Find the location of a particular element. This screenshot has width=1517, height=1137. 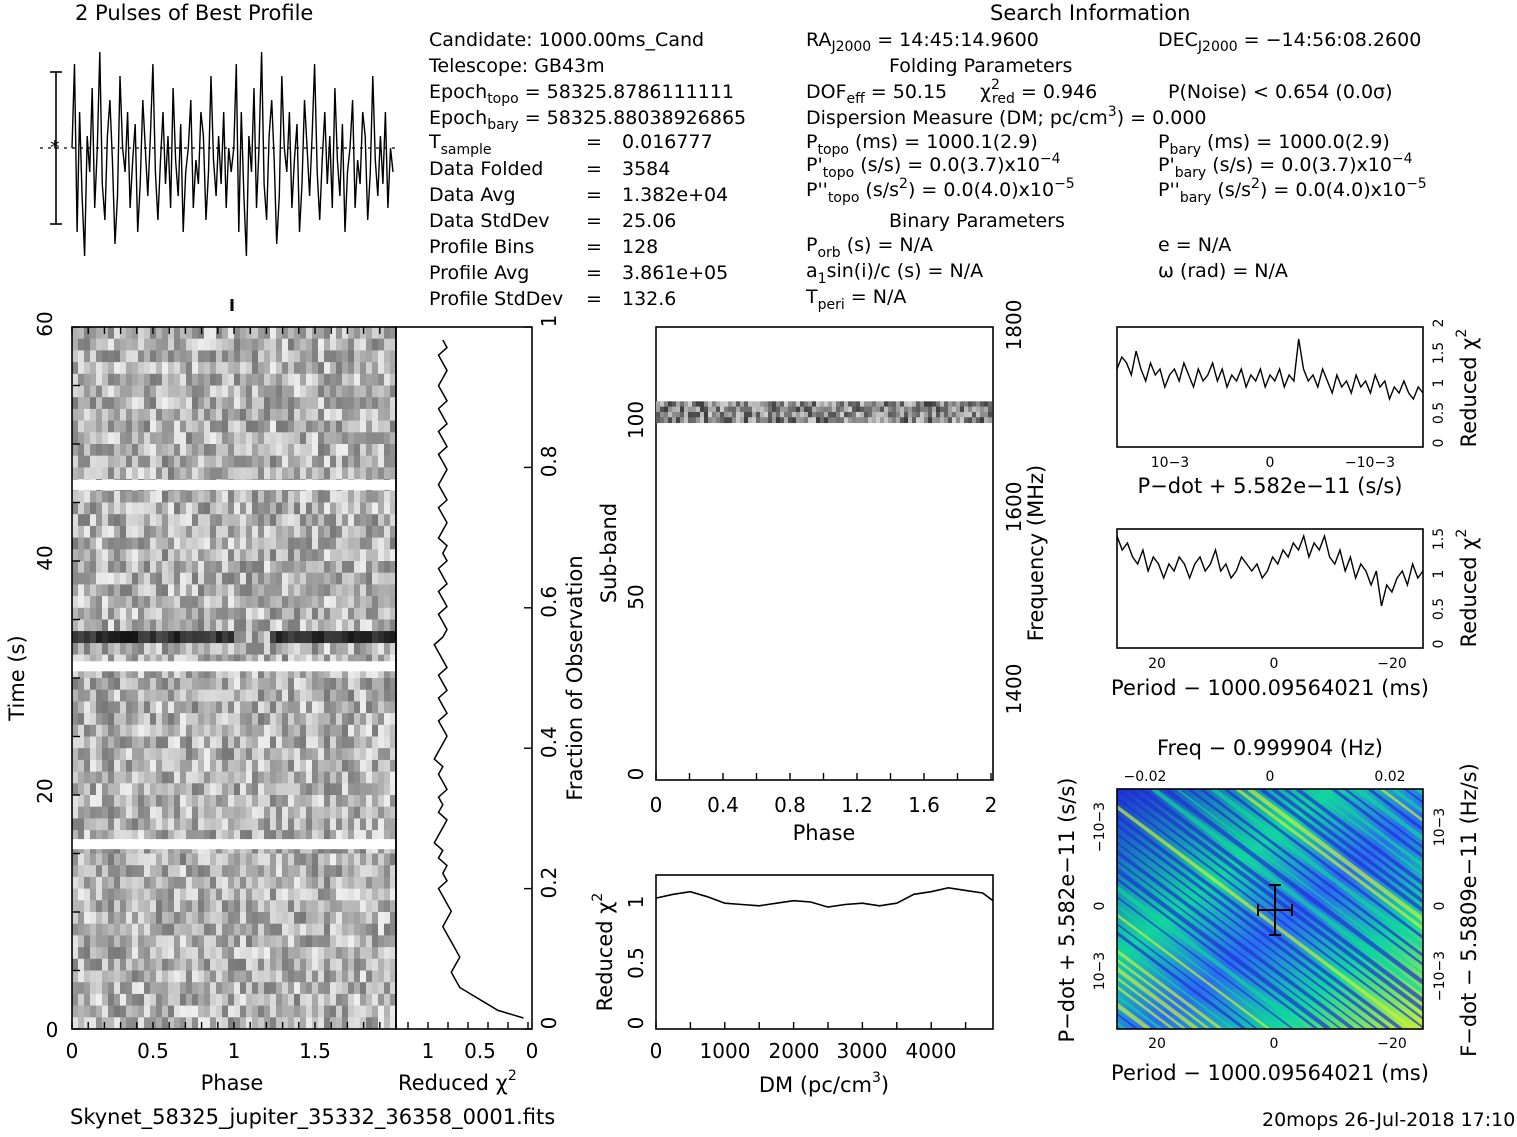

svg-text: 0 is located at coordinates (656, 805).